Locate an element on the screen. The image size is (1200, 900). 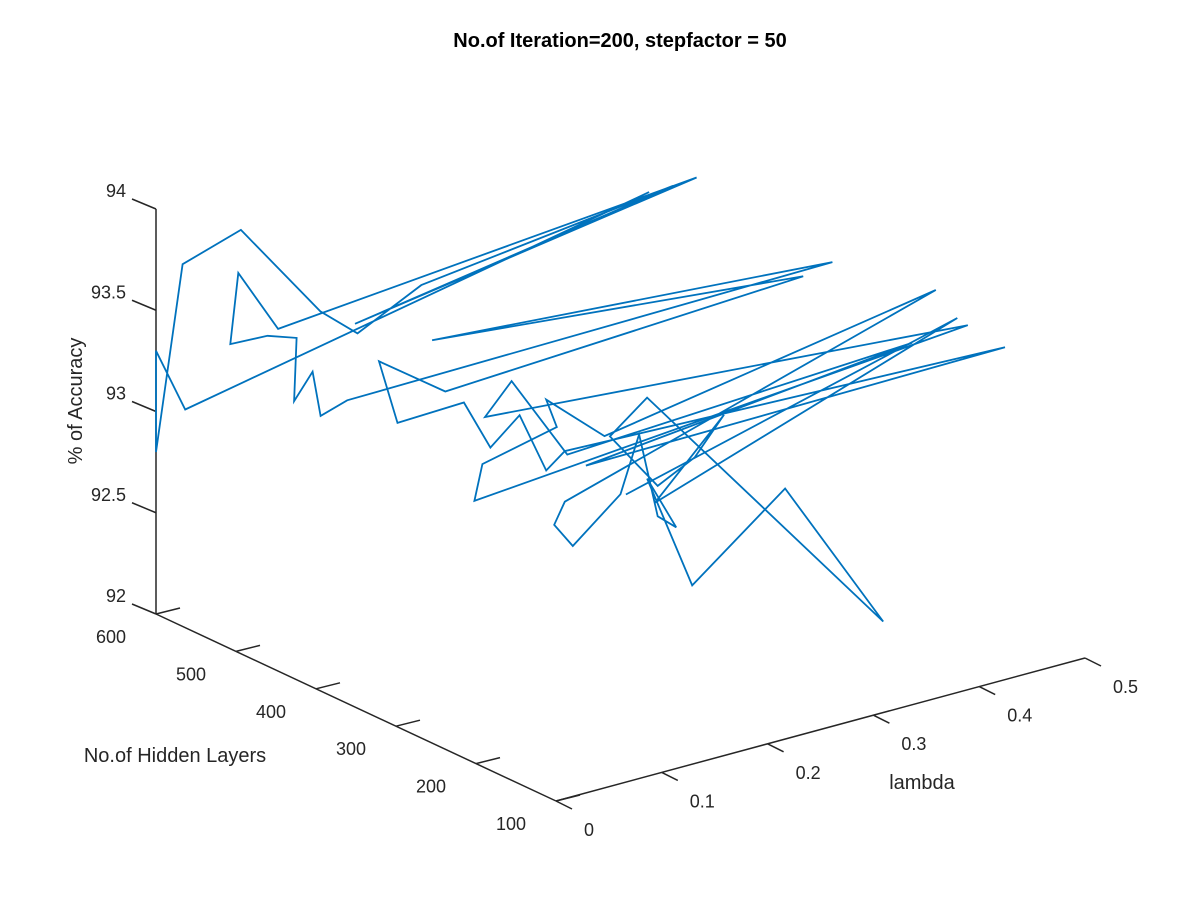
lambda-tick-label: 0 is located at coordinates (589, 830).